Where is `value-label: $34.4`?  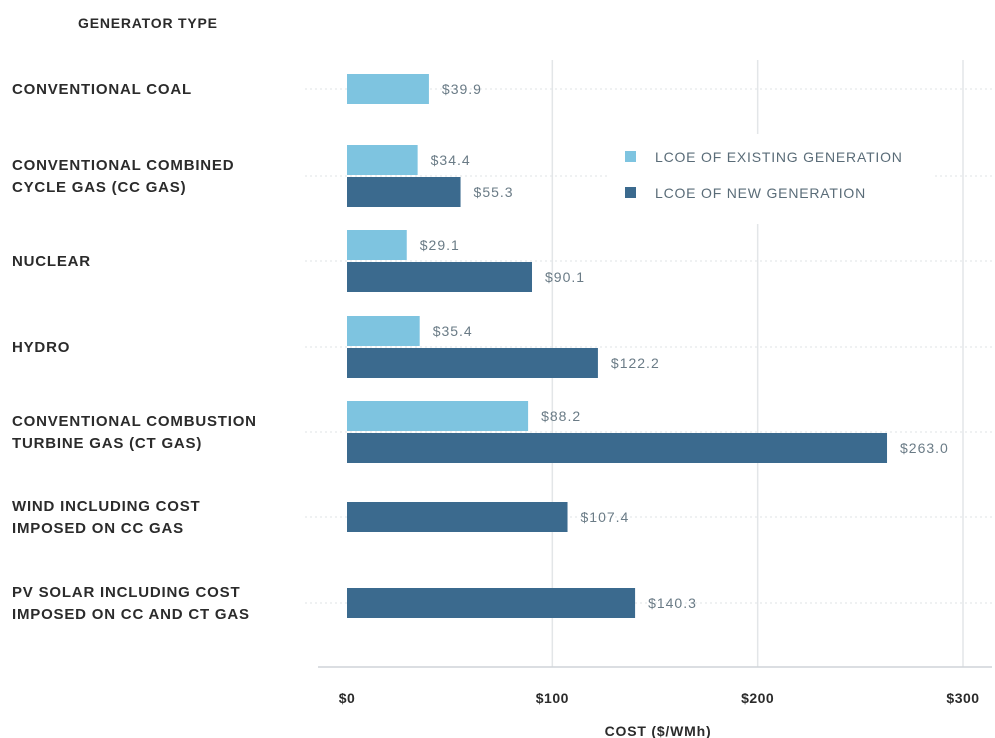
value-label: $34.4 is located at coordinates (451, 160).